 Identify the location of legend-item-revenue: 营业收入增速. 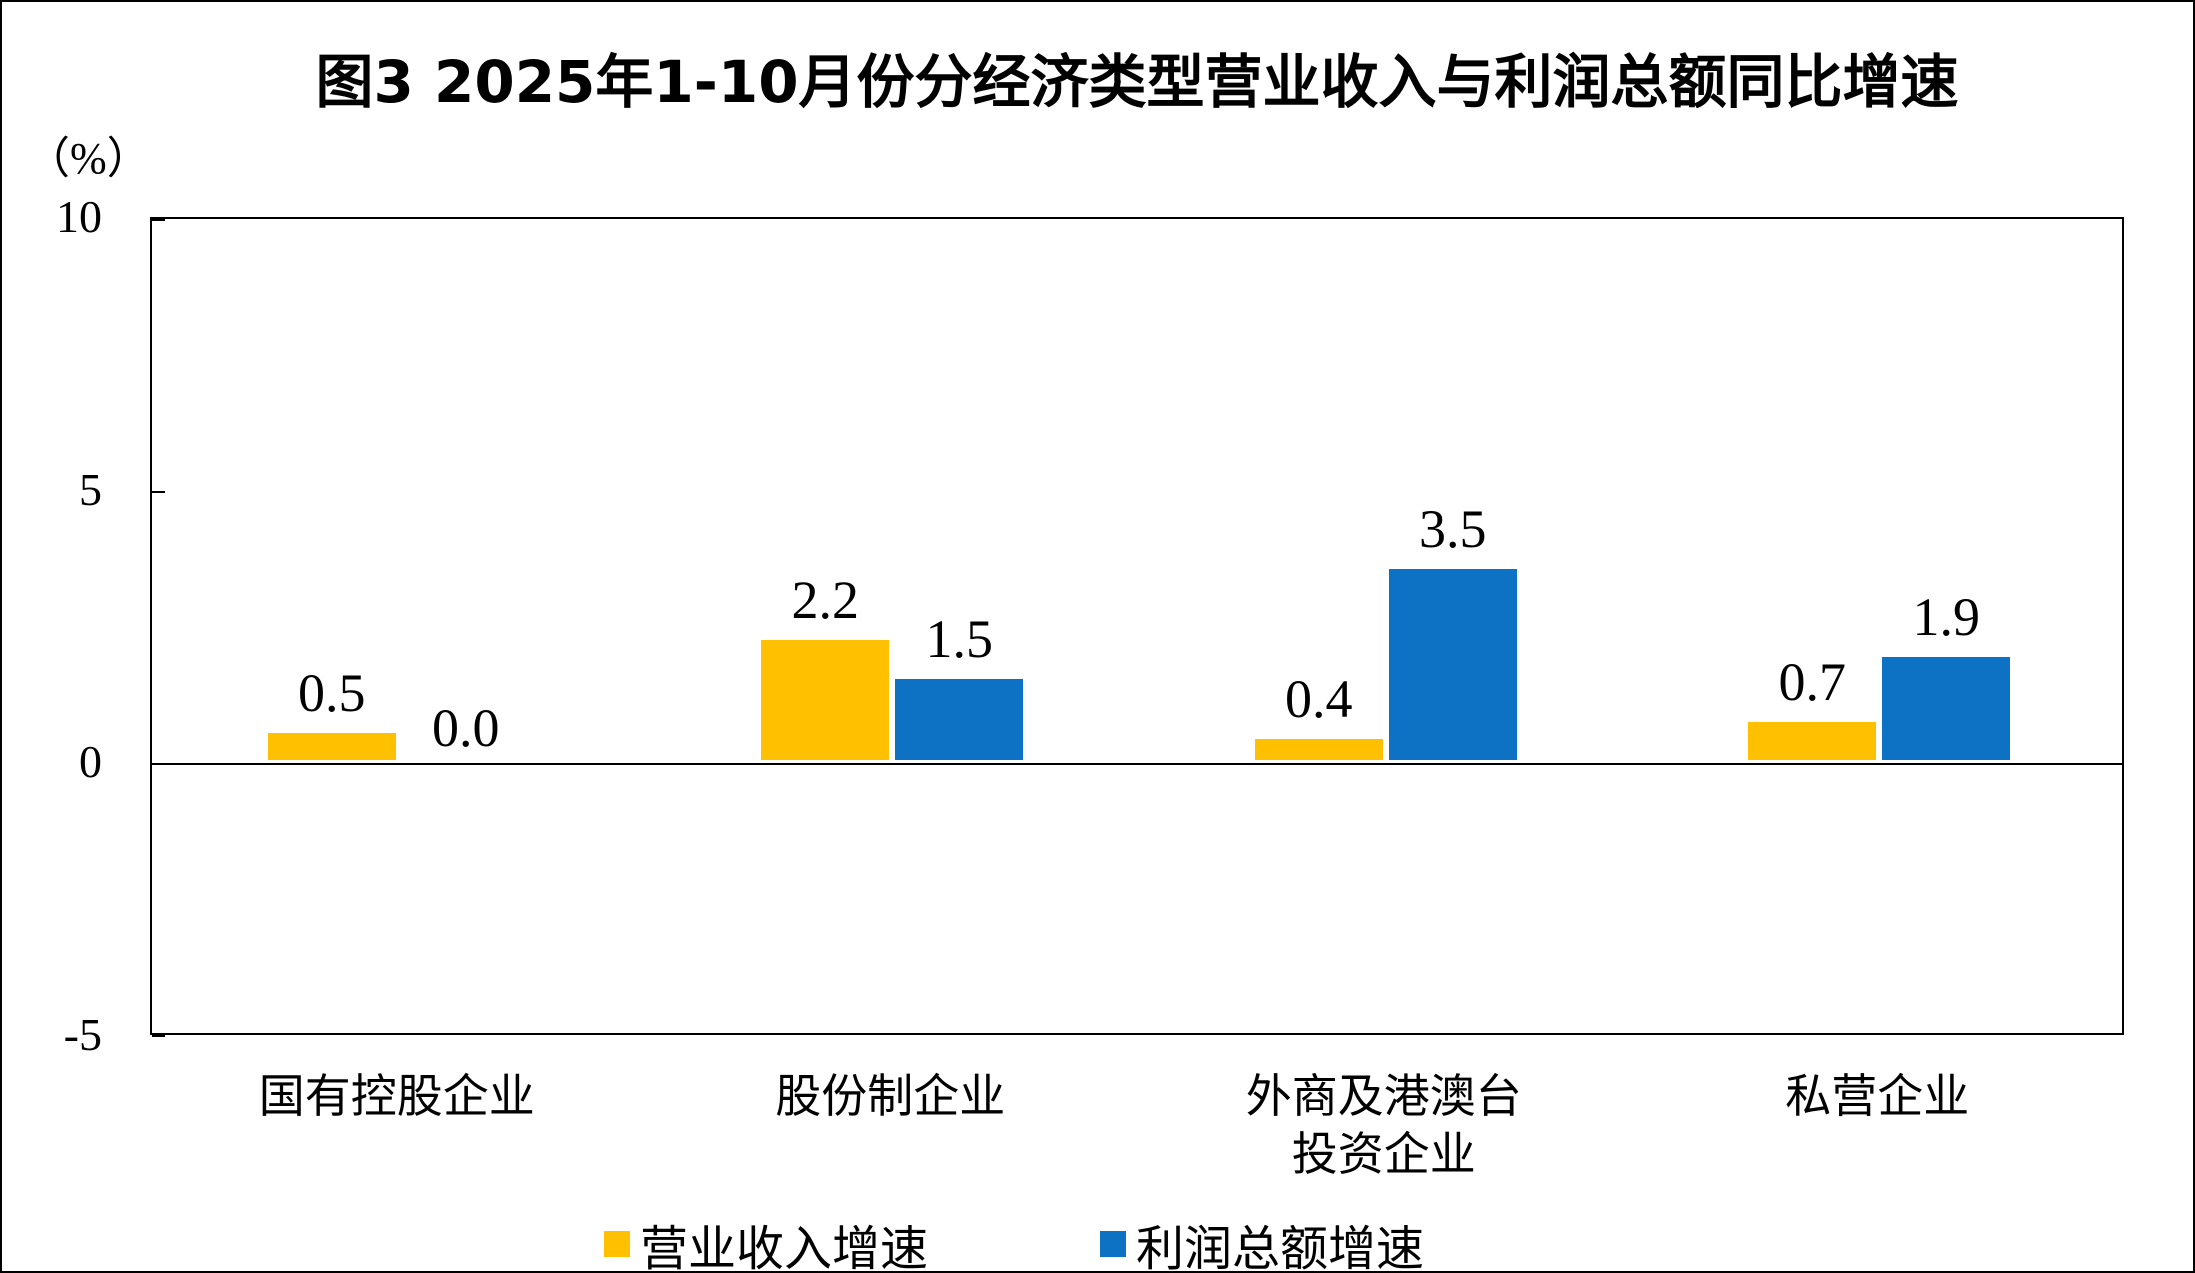
(766, 1242).